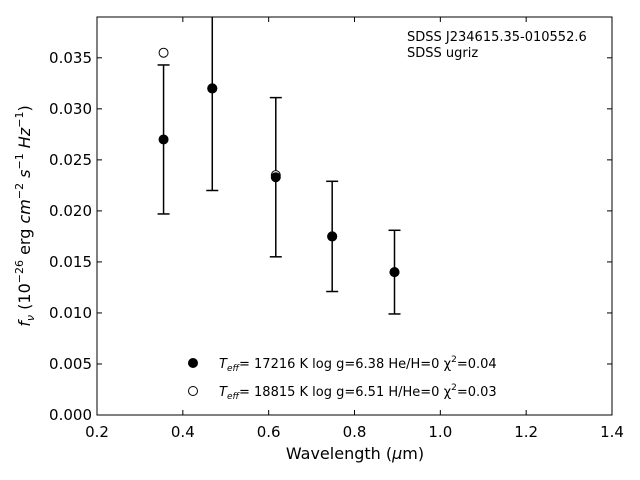 This screenshot has height=480, width=640. Describe the element at coordinates (355, 432) in the screenshot. I see `x-tick-label: 0.8` at that location.